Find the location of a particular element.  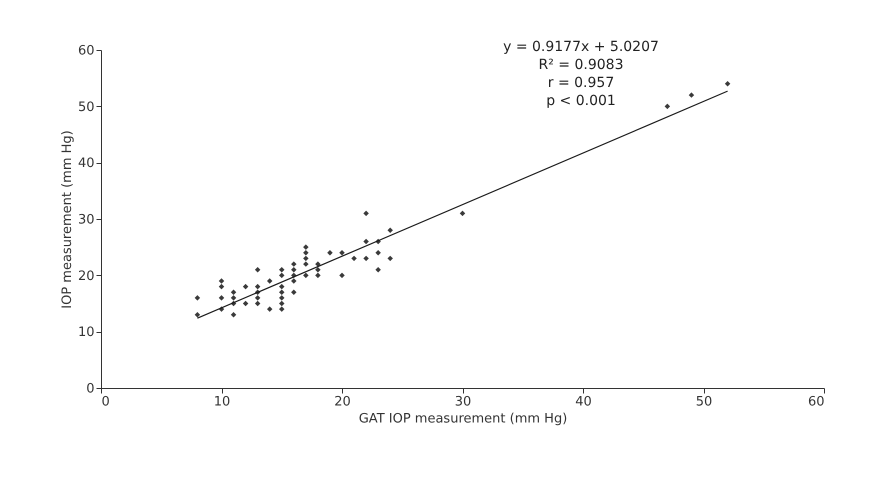

x-tick-label: 0 is located at coordinates (106, 402).